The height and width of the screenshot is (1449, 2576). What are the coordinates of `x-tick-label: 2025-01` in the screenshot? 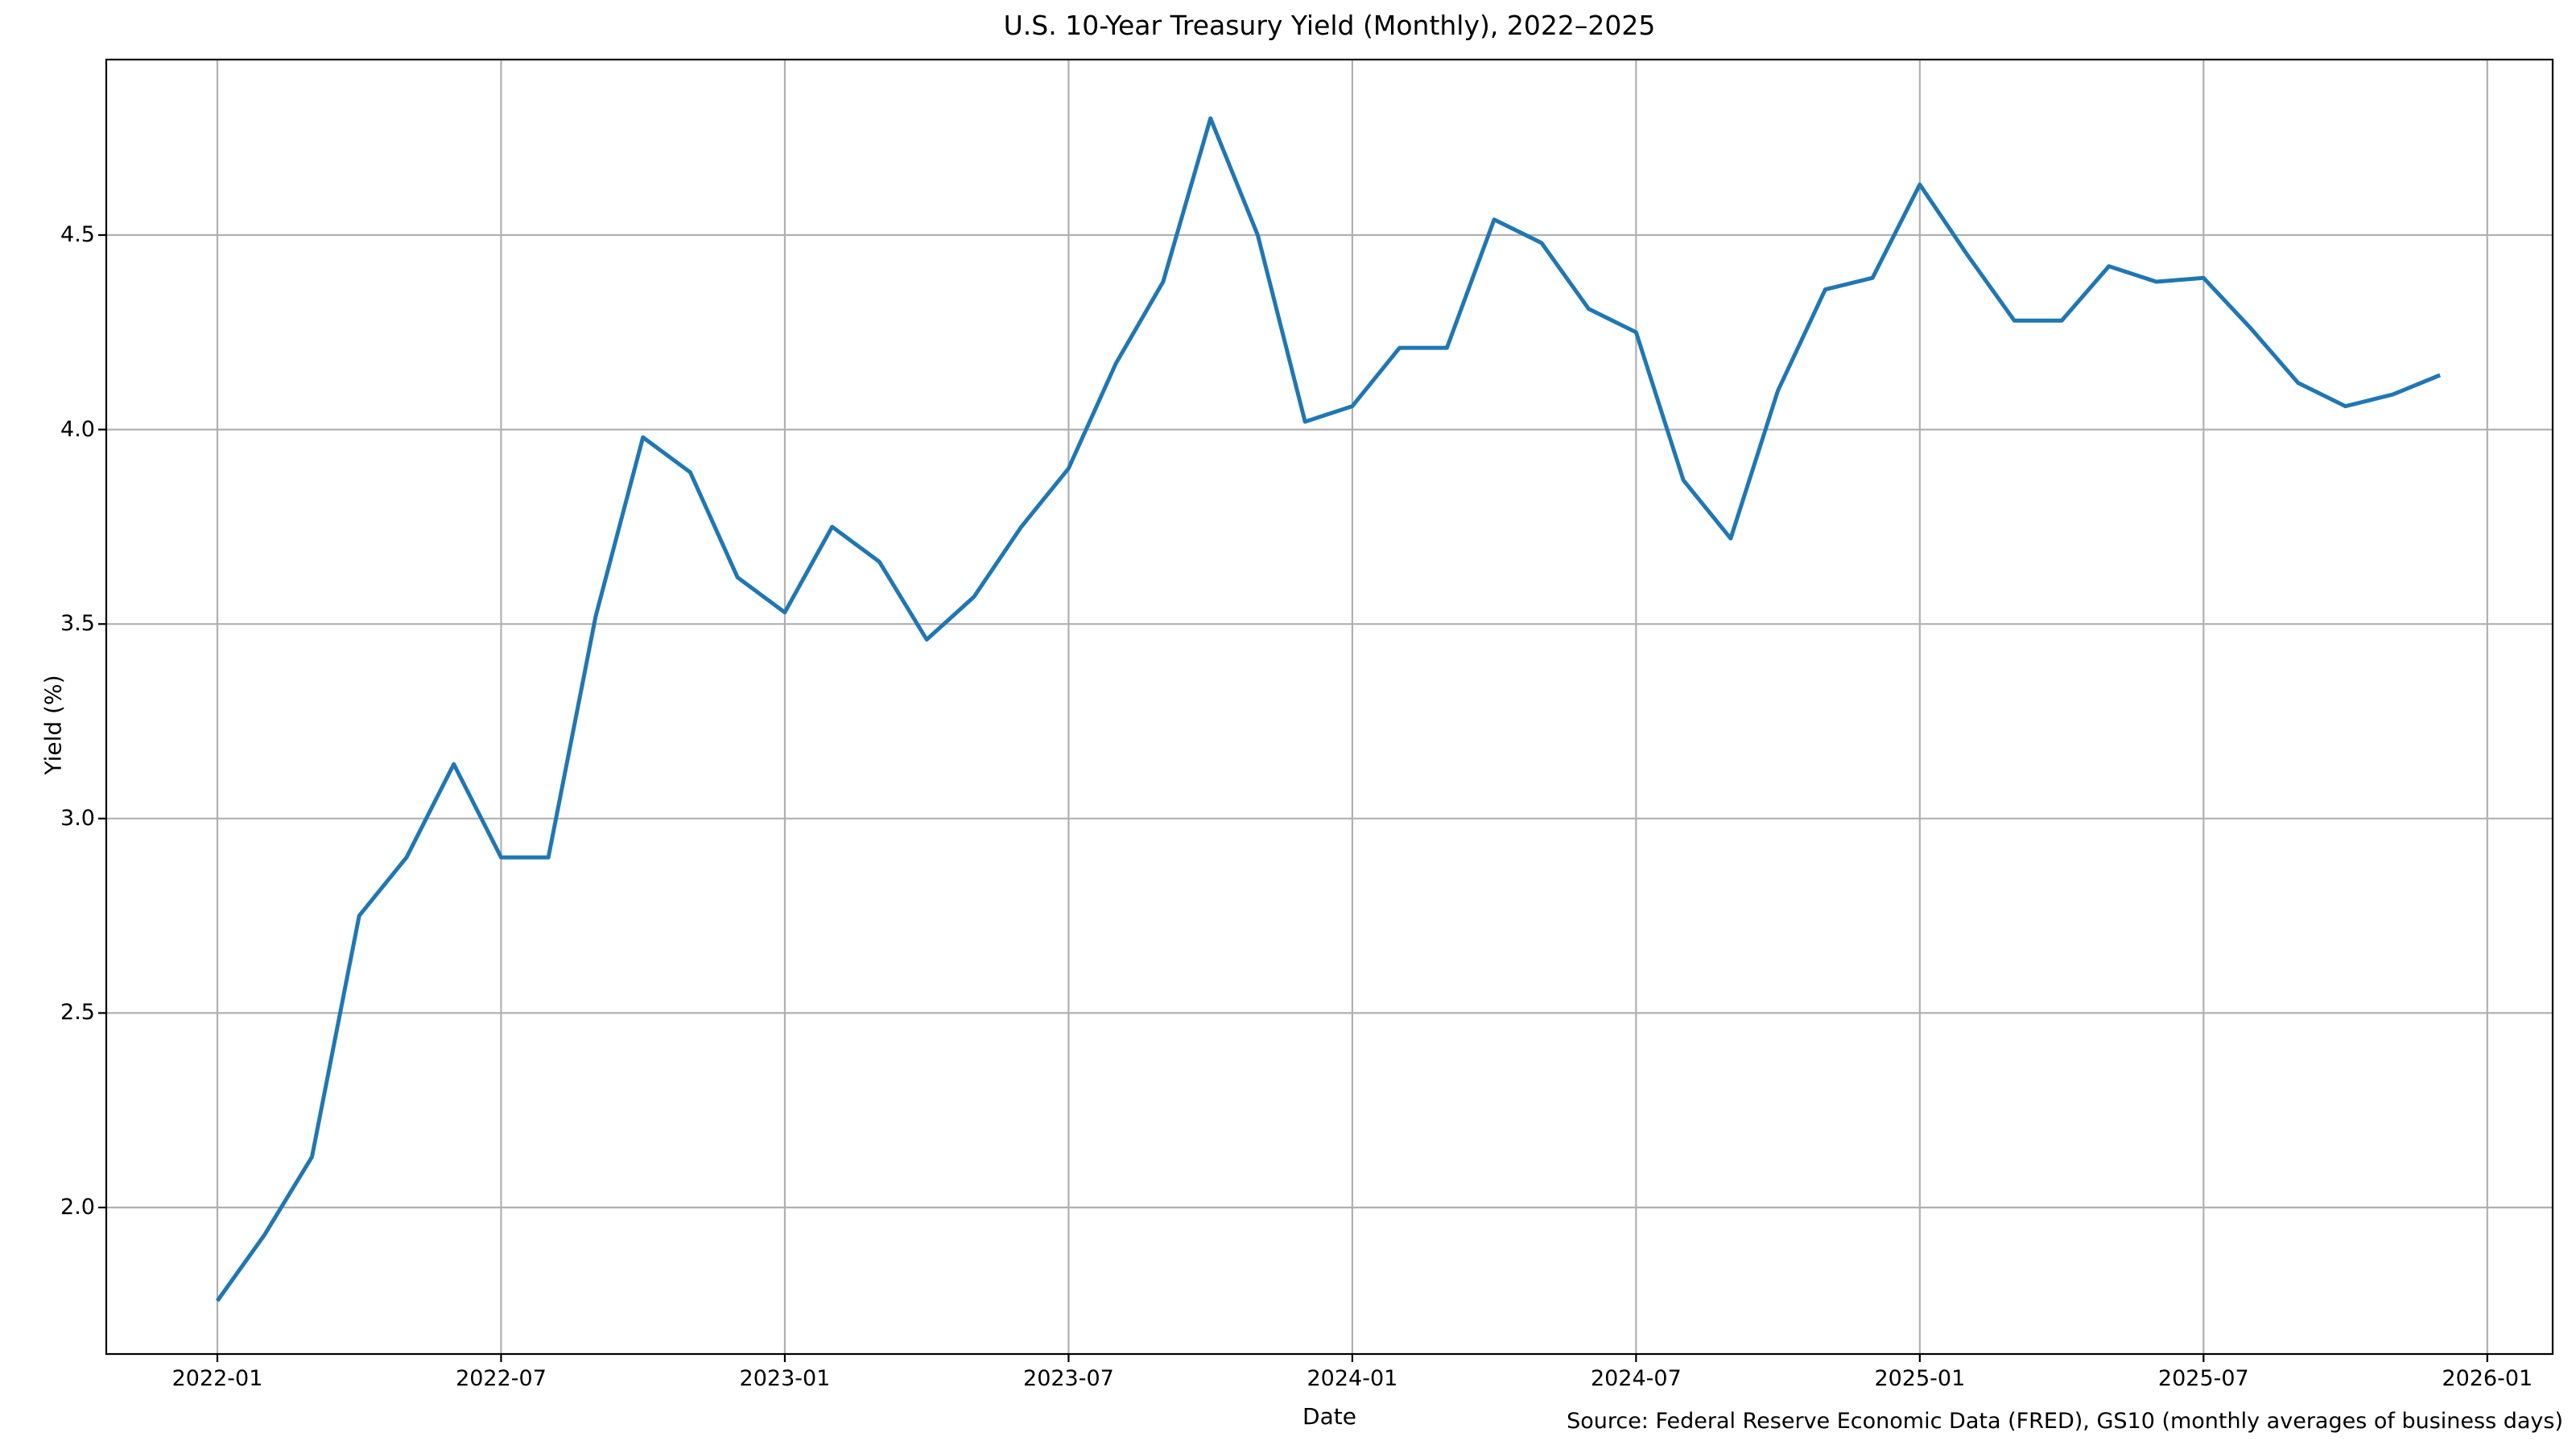 It's located at (1920, 1378).